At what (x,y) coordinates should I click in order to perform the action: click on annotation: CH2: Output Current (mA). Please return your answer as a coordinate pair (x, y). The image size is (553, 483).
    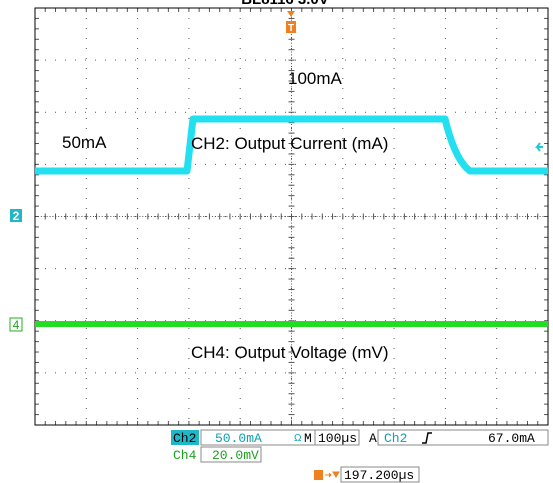
    Looking at the image, I should click on (289, 143).